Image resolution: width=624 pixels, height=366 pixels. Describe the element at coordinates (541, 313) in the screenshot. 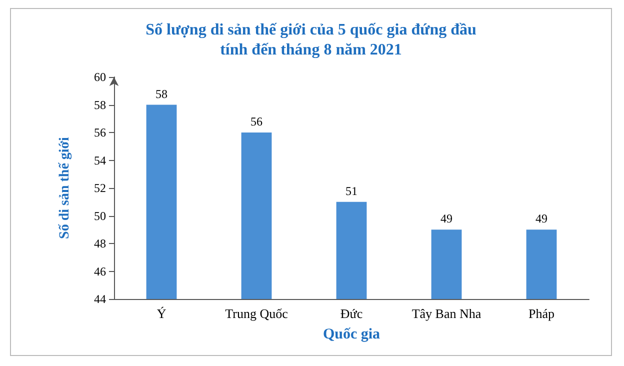

I see `x-tick-label: Pháp` at that location.